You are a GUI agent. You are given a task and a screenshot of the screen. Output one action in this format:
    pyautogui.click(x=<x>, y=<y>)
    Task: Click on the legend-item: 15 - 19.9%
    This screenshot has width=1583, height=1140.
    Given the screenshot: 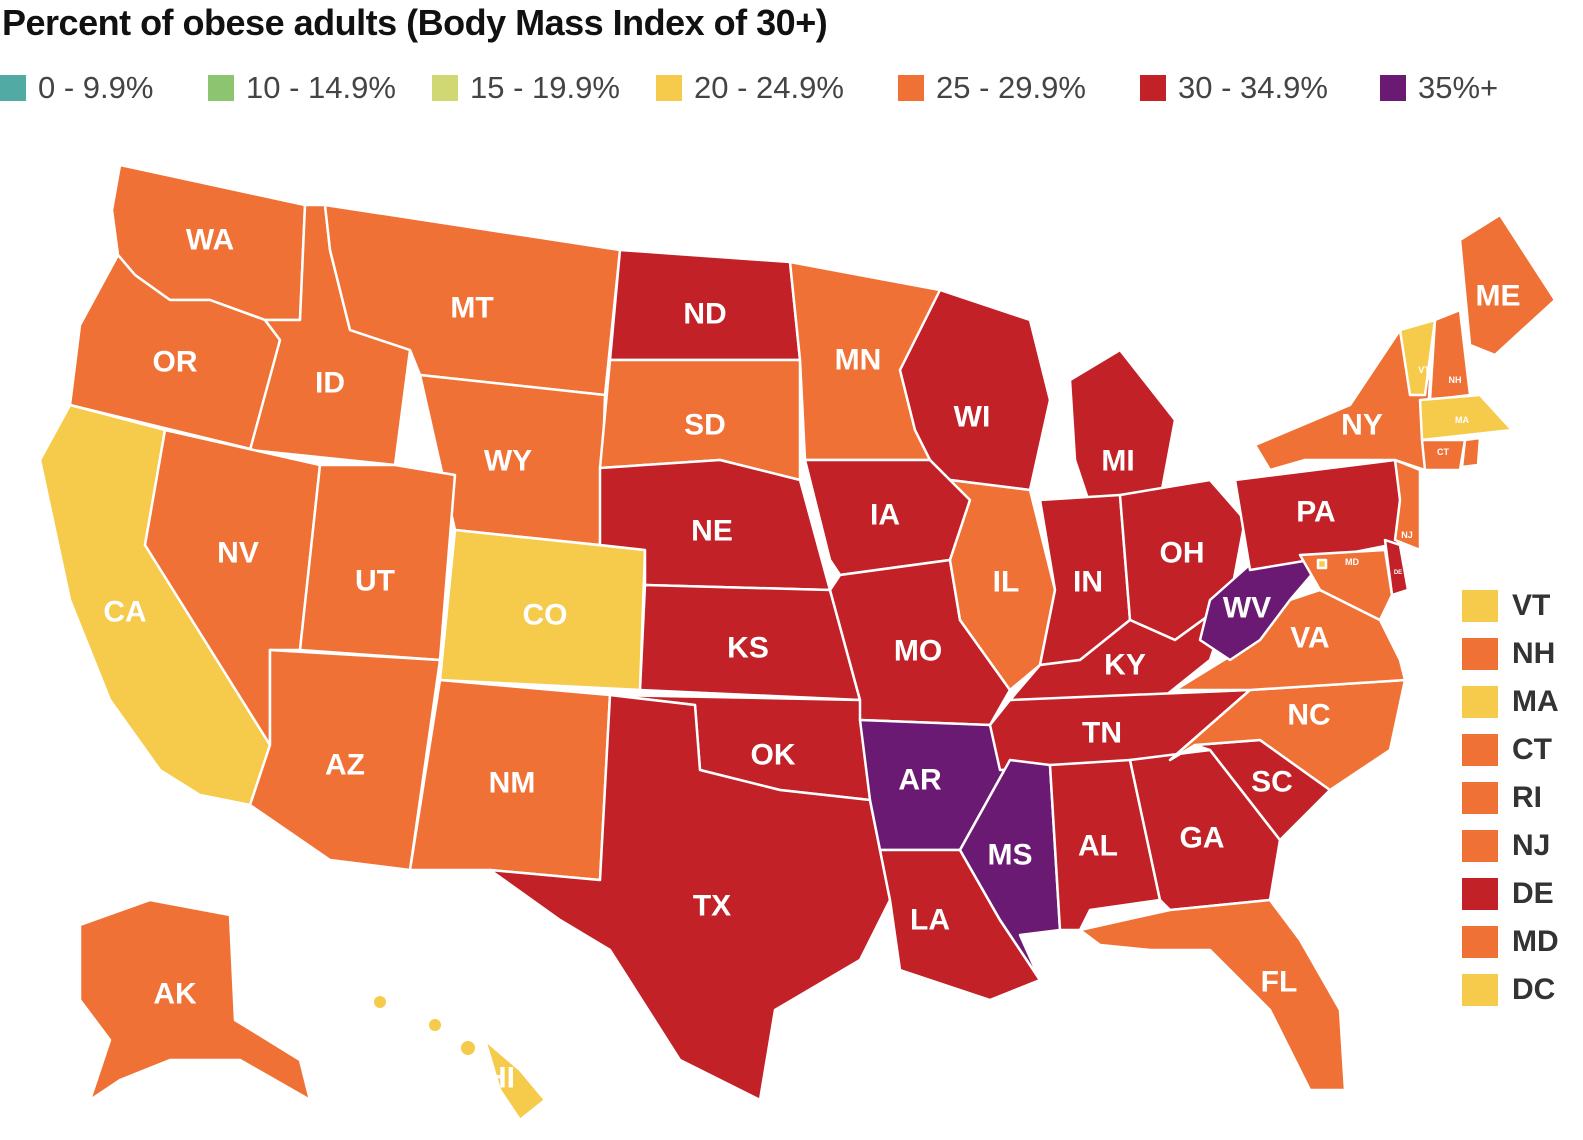 What is the action you would take?
    pyautogui.click(x=526, y=88)
    